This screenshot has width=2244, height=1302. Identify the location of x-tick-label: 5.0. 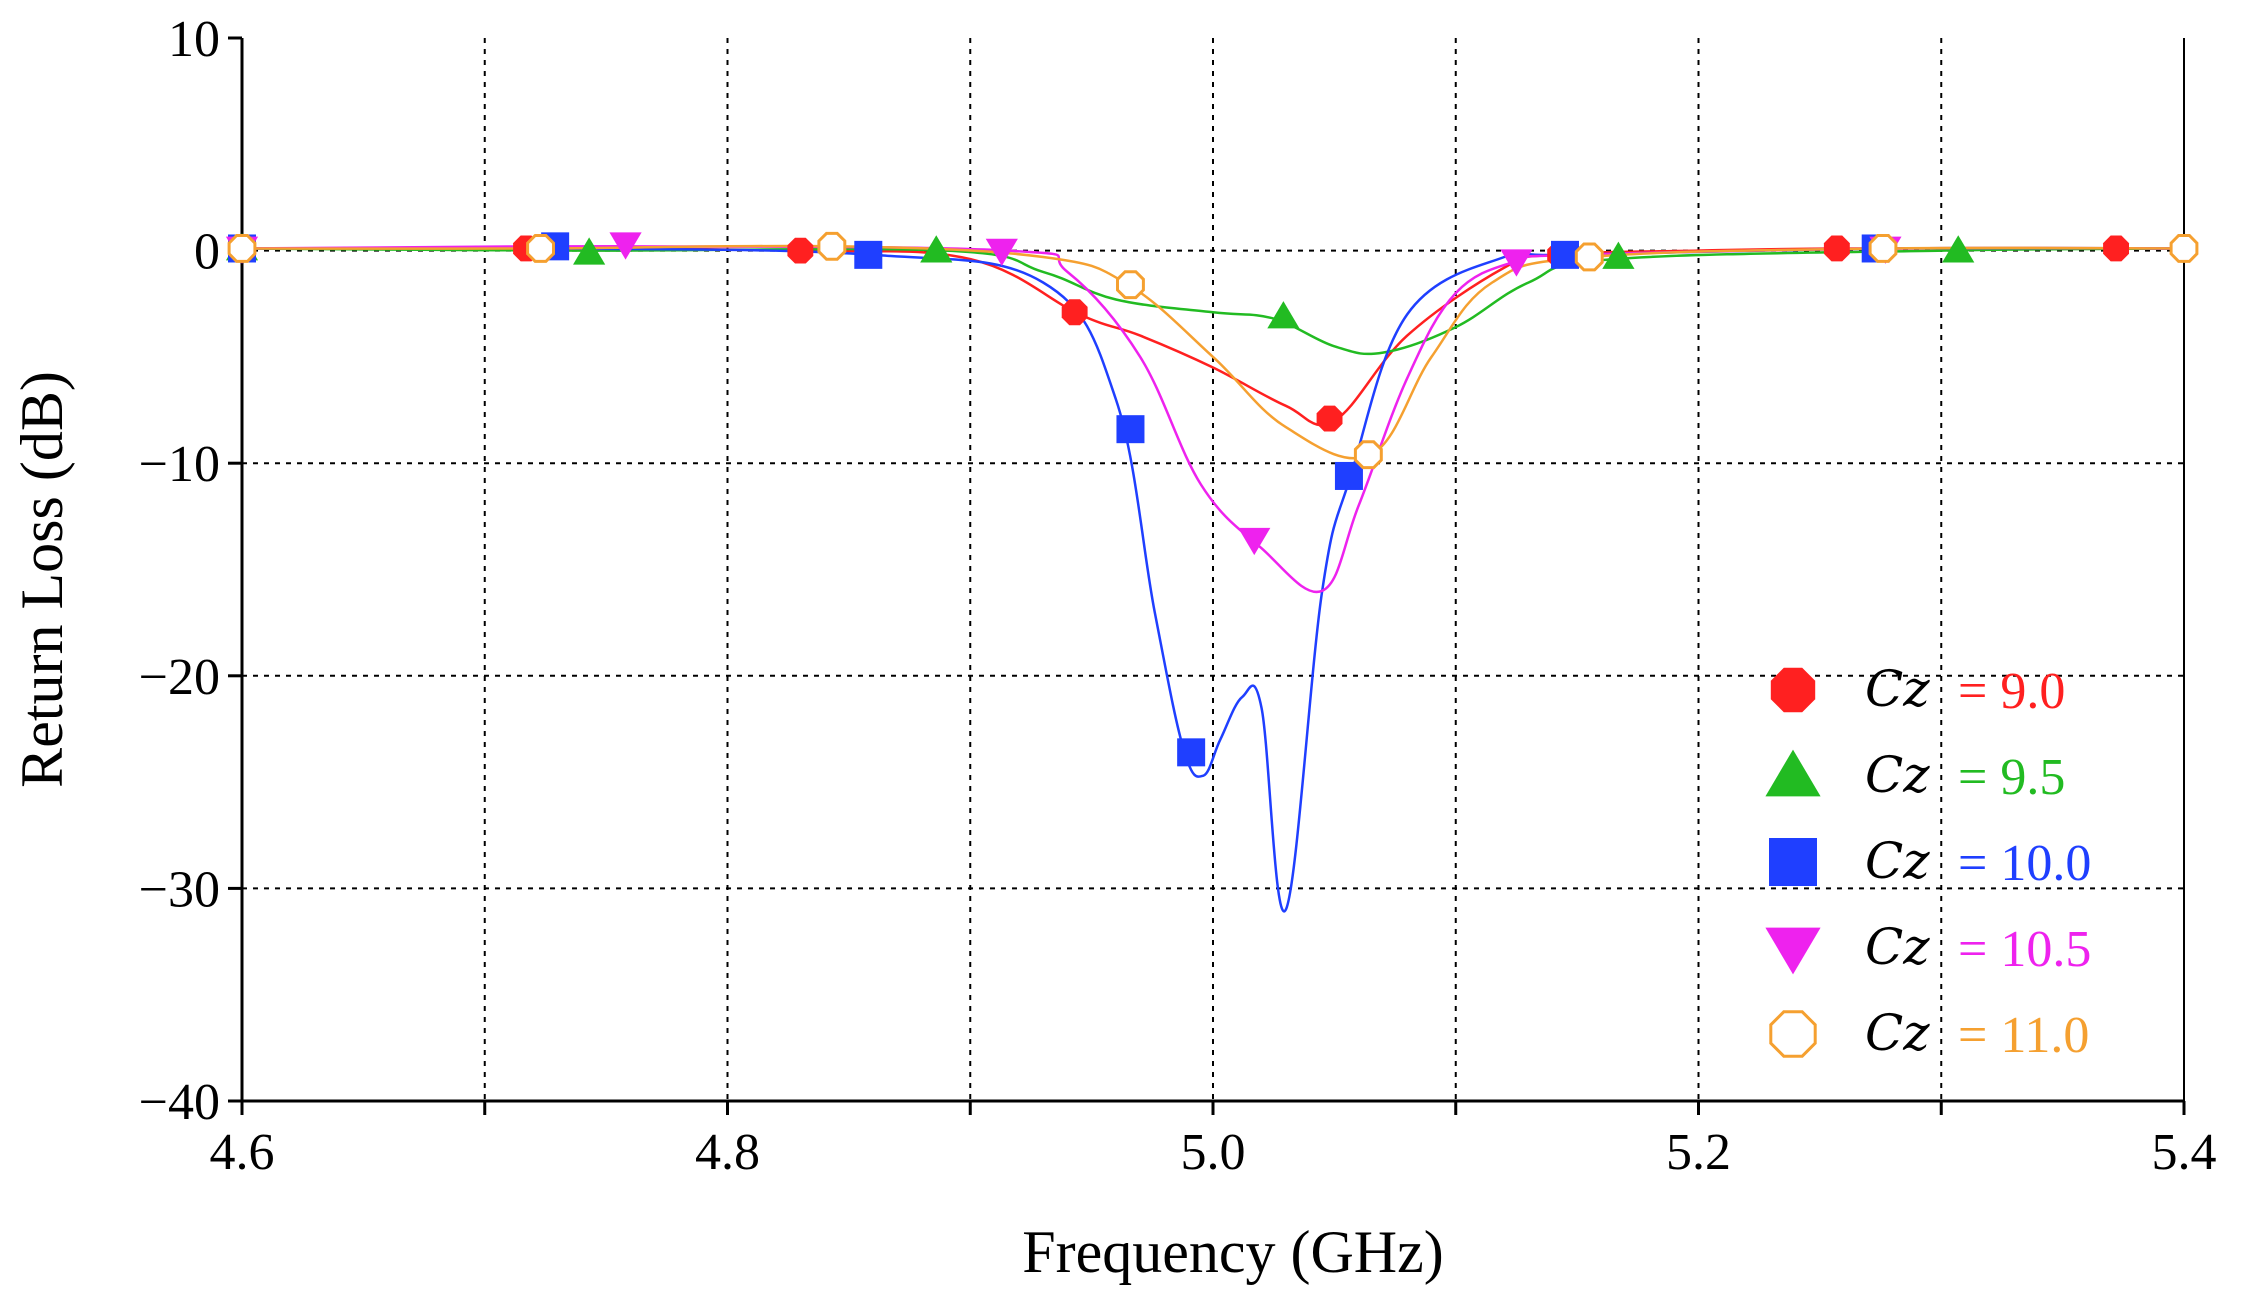
(1213, 1152).